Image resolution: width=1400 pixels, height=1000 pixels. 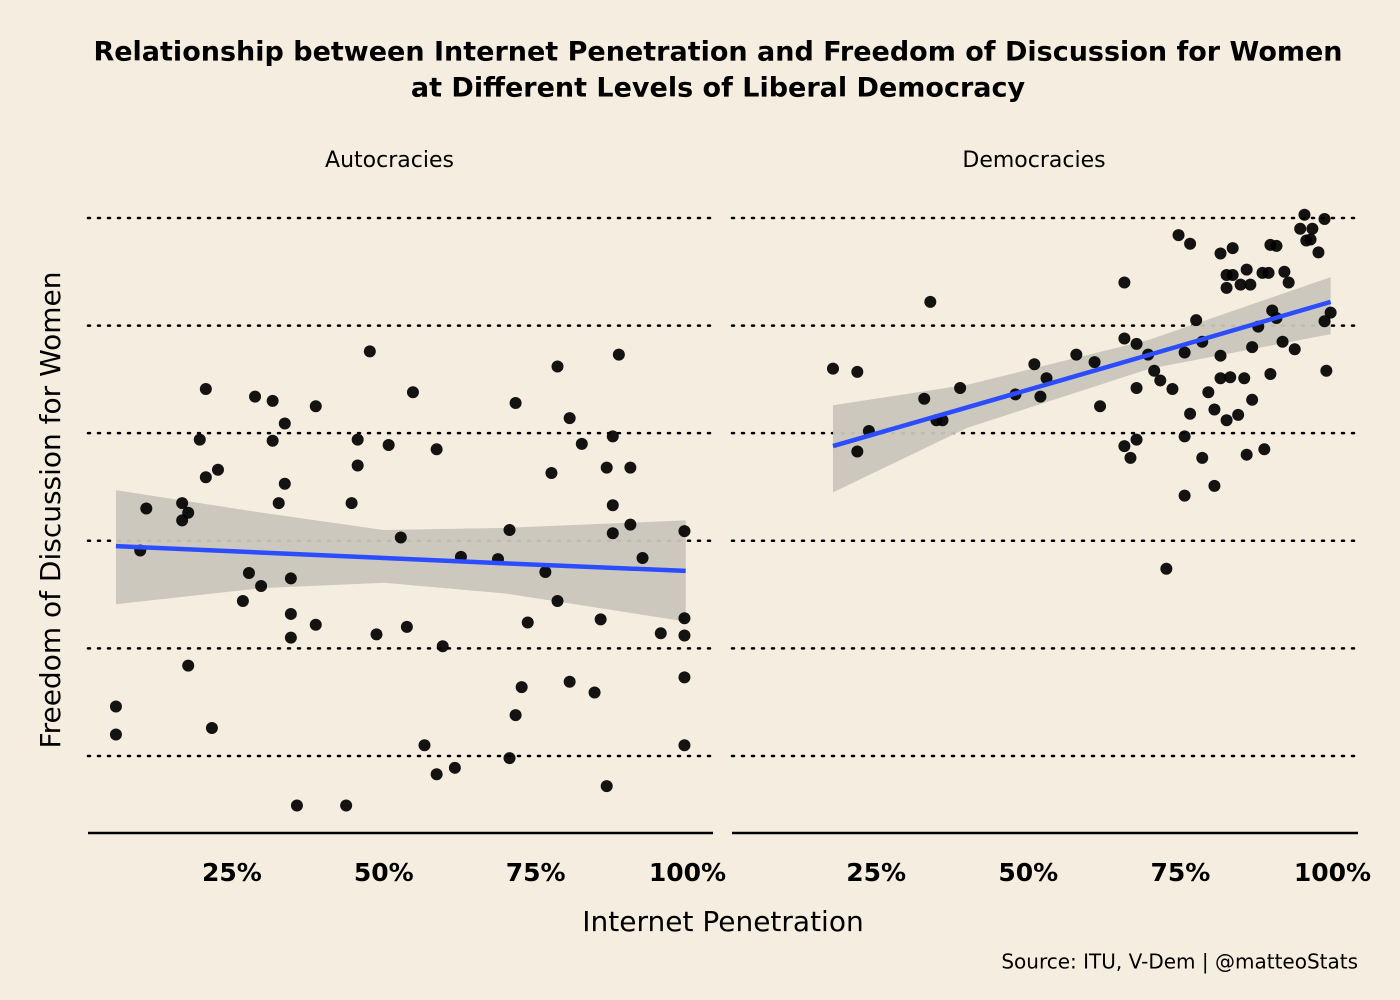 I want to click on x-tick-label: 25%, so click(x=876, y=872).